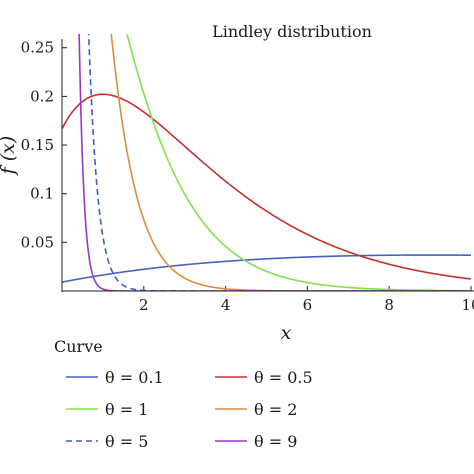 The image size is (474, 474). What do you see at coordinates (226, 305) in the screenshot?
I see `x-tick-label: 4` at bounding box center [226, 305].